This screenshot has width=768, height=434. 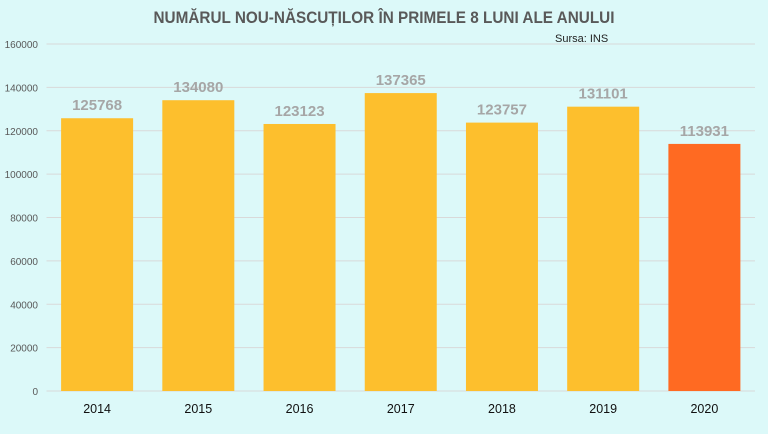 I want to click on bar-2017, so click(x=400, y=242).